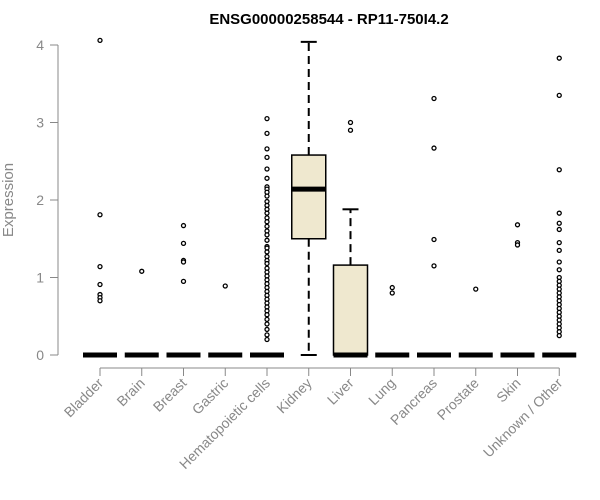 The width and height of the screenshot is (600, 500). What do you see at coordinates (508, 390) in the screenshot?
I see `x-tick-label: Skin` at bounding box center [508, 390].